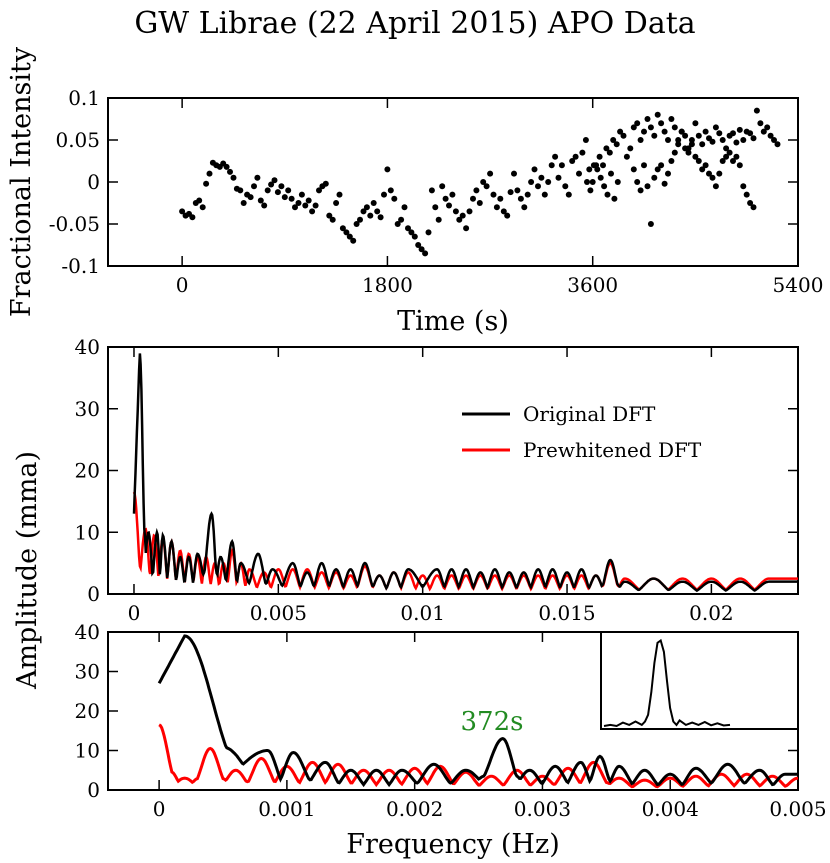  I want to click on dft-zoom-xtick-label: 0.004, so click(670, 809).